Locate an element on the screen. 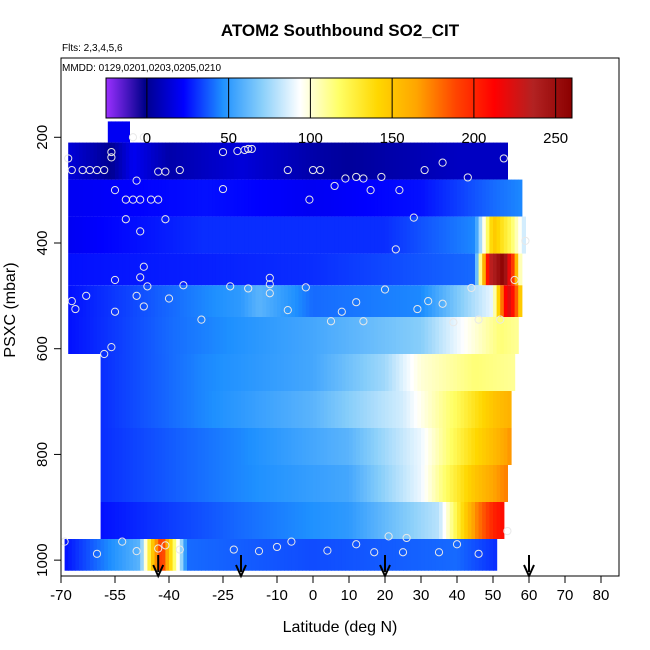 The image size is (650, 650). flights-annotation: Flts: 2,3,4,5,6 is located at coordinates (92, 48).